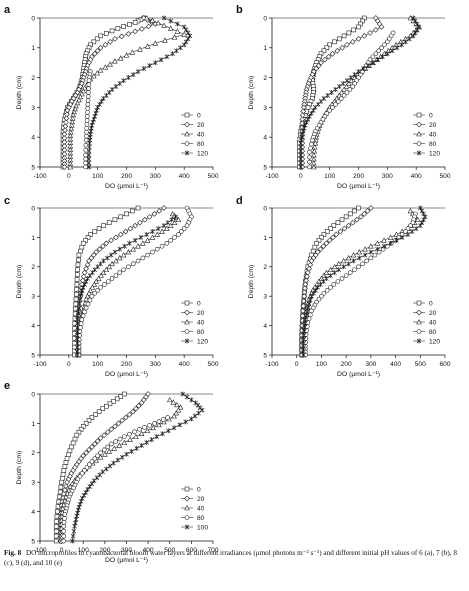 Image resolution: width=469 pixels, height=591 pixels. Describe the element at coordinates (33, 541) in the screenshot. I see `y-tick-label: 5` at that location.